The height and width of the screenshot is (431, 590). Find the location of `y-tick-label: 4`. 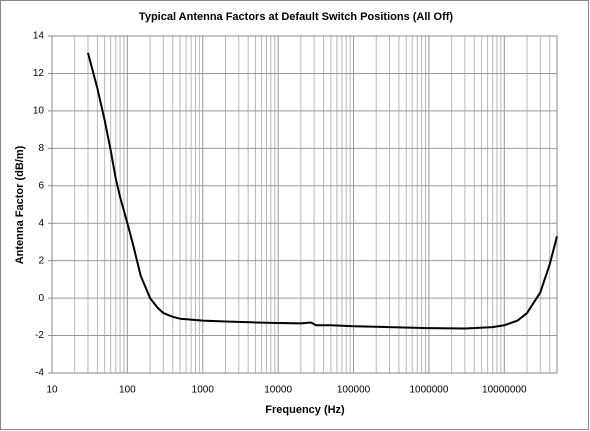

y-tick-label: 4 is located at coordinates (41, 223).